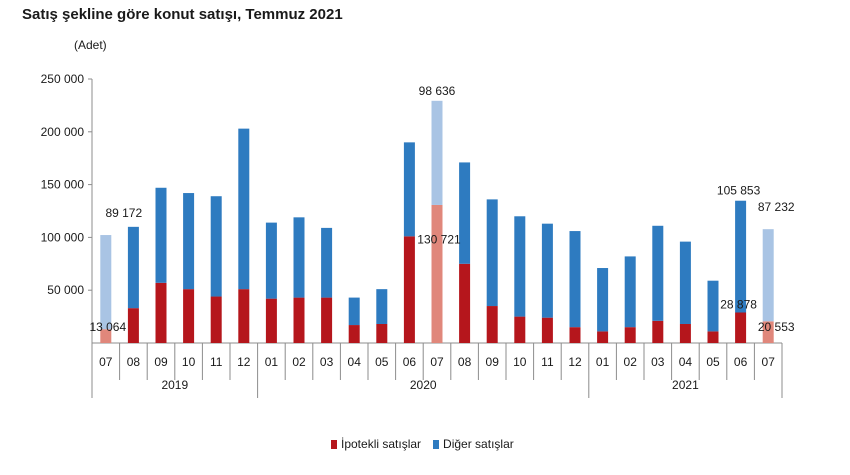 This screenshot has width=850, height=475. Describe the element at coordinates (174, 385) in the screenshot. I see `year-label: 2019` at that location.